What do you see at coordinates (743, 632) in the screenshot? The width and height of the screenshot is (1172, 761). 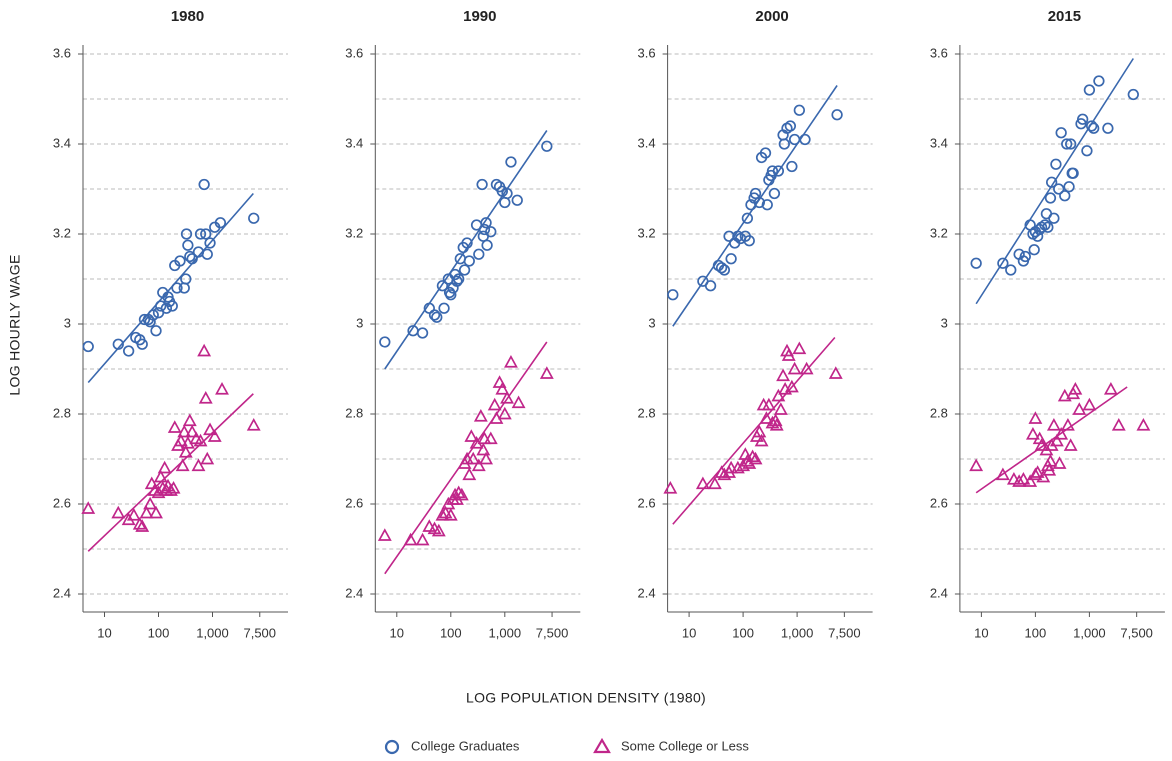 I see `x-tick-label: 100` at bounding box center [743, 632].